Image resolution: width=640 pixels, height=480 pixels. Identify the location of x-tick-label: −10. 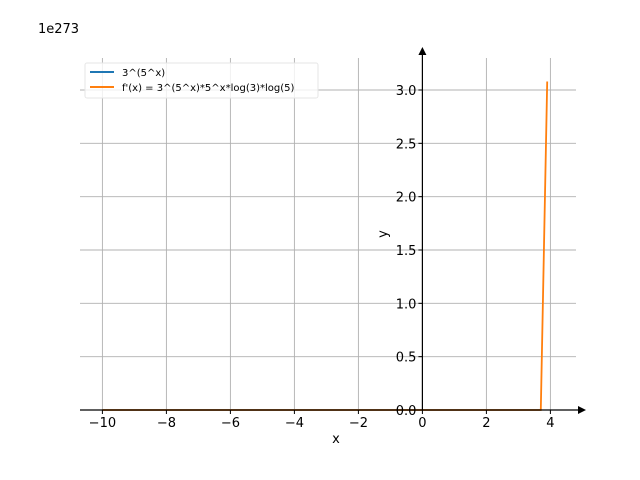
(102, 423).